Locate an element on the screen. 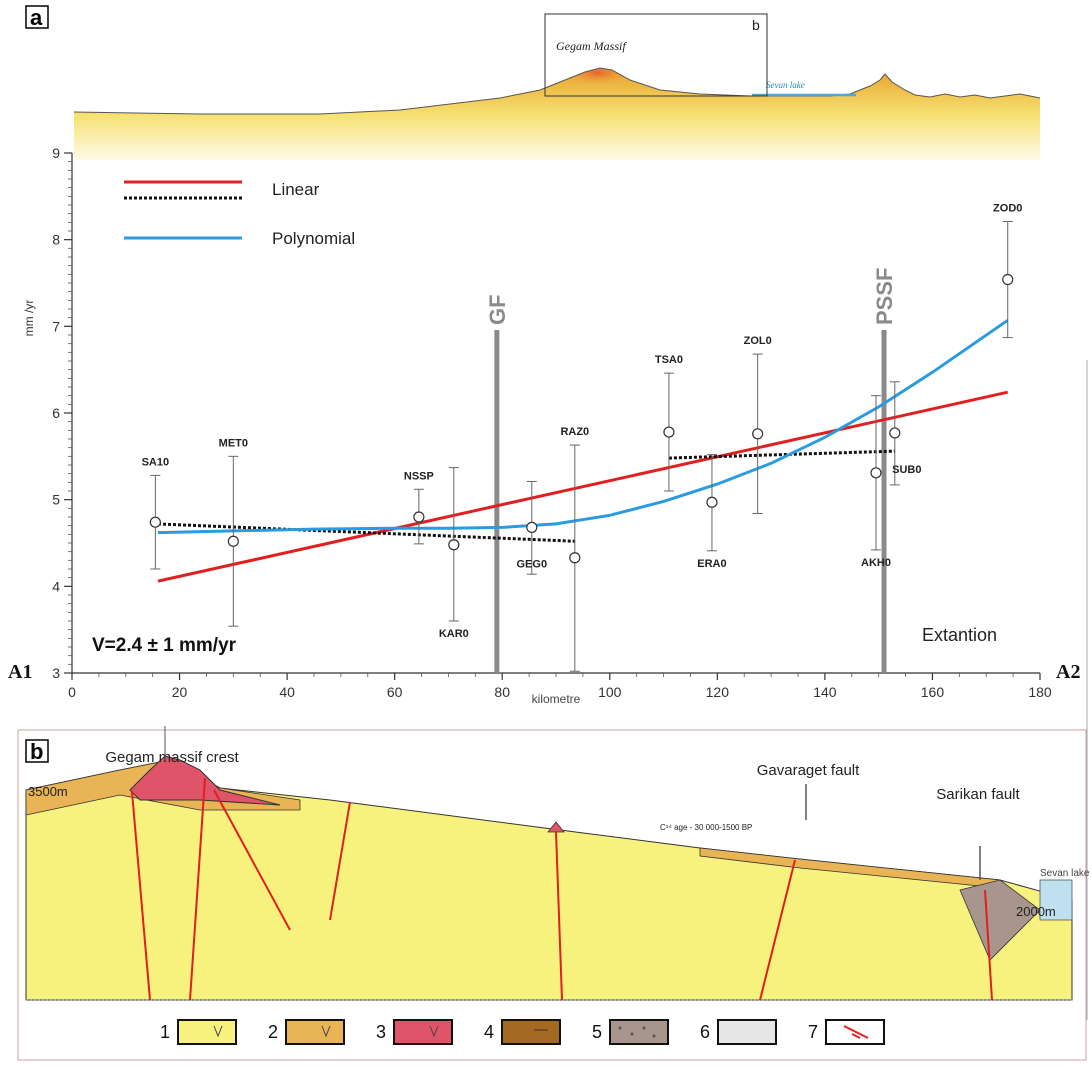 The image size is (1092, 1090). station-point: GEG0 is located at coordinates (532, 527).